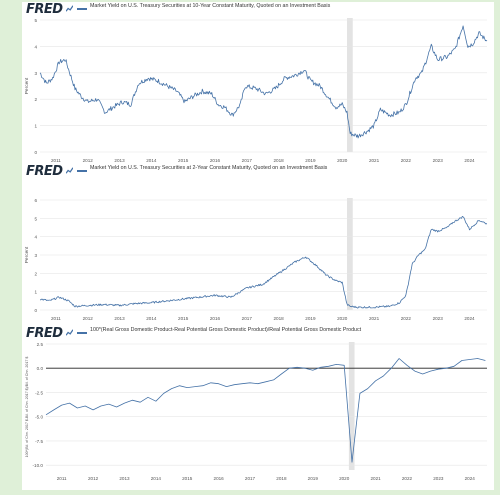  I want to click on y-tick-label: -7.5, so click(39, 441).